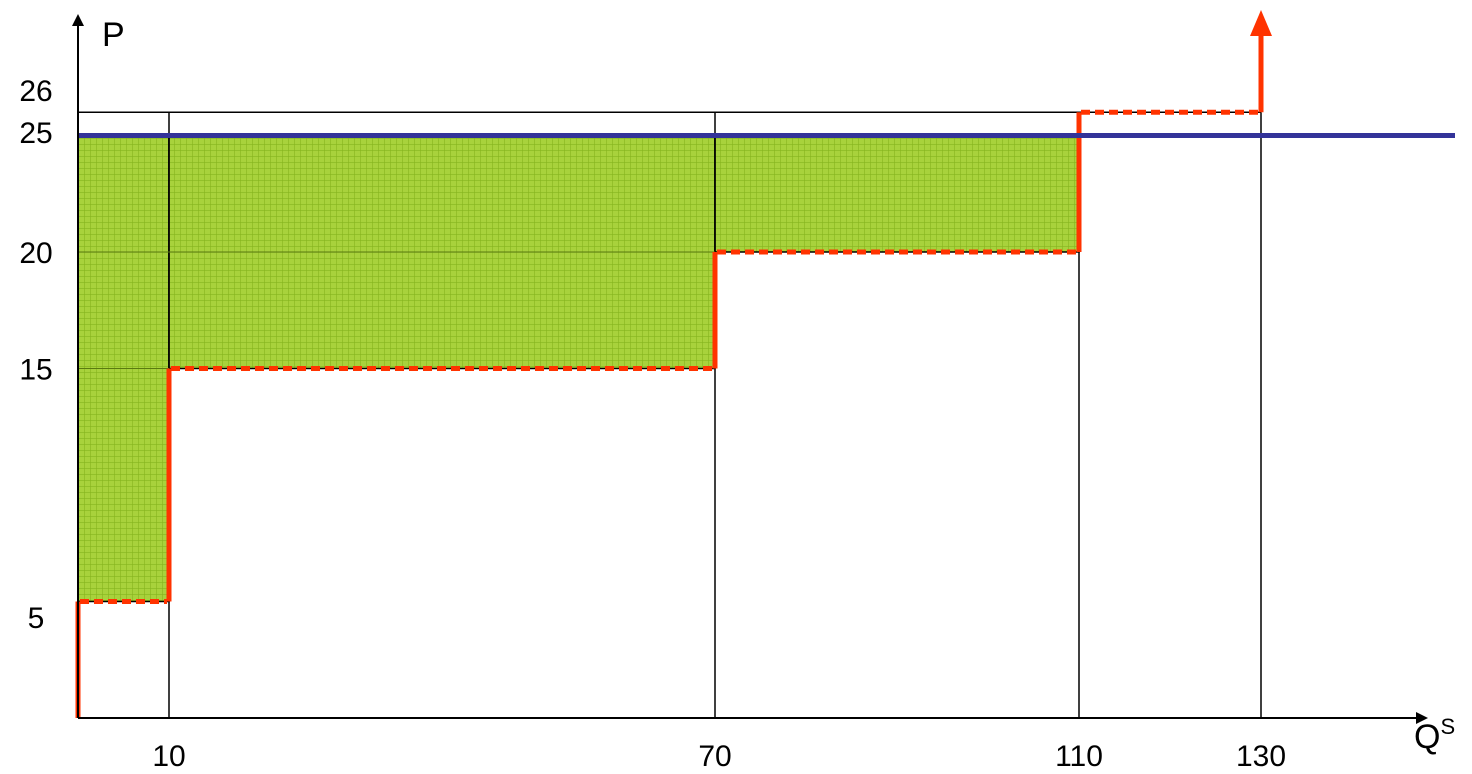  What do you see at coordinates (35, 91) in the screenshot?
I see `y-tick-label-26: 26` at bounding box center [35, 91].